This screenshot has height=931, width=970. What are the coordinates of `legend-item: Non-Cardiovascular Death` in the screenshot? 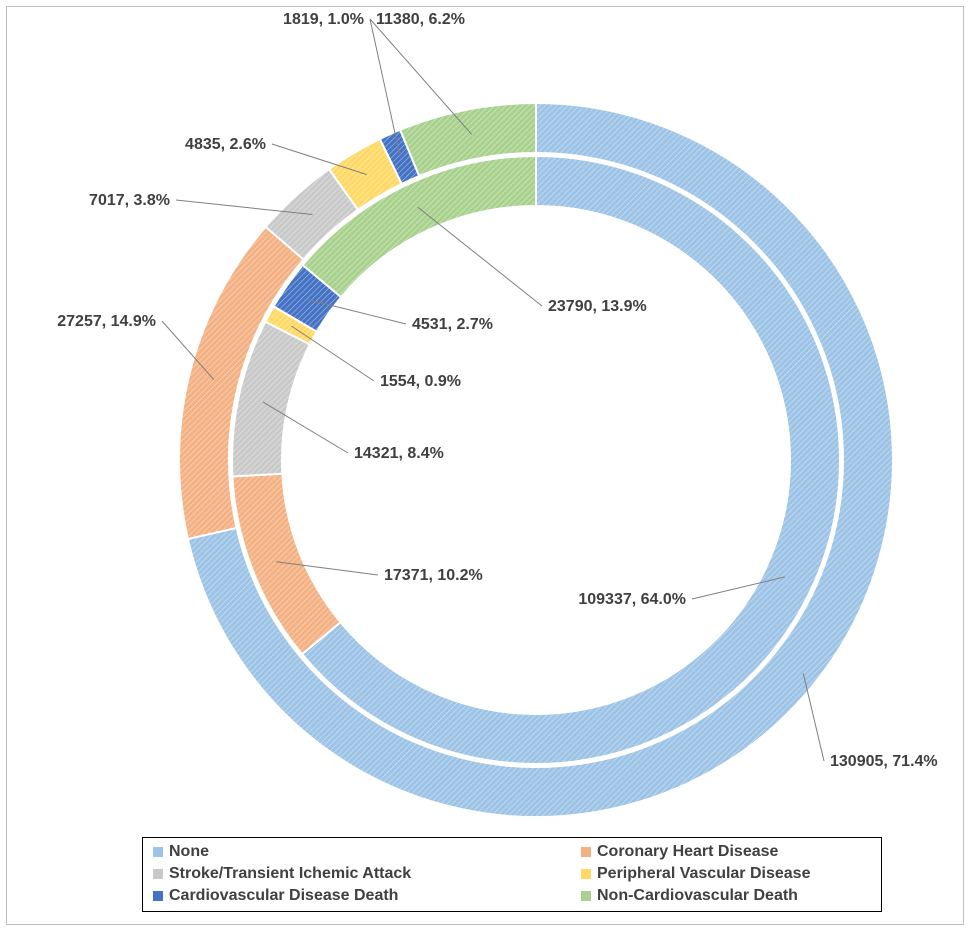 It's located at (689, 896).